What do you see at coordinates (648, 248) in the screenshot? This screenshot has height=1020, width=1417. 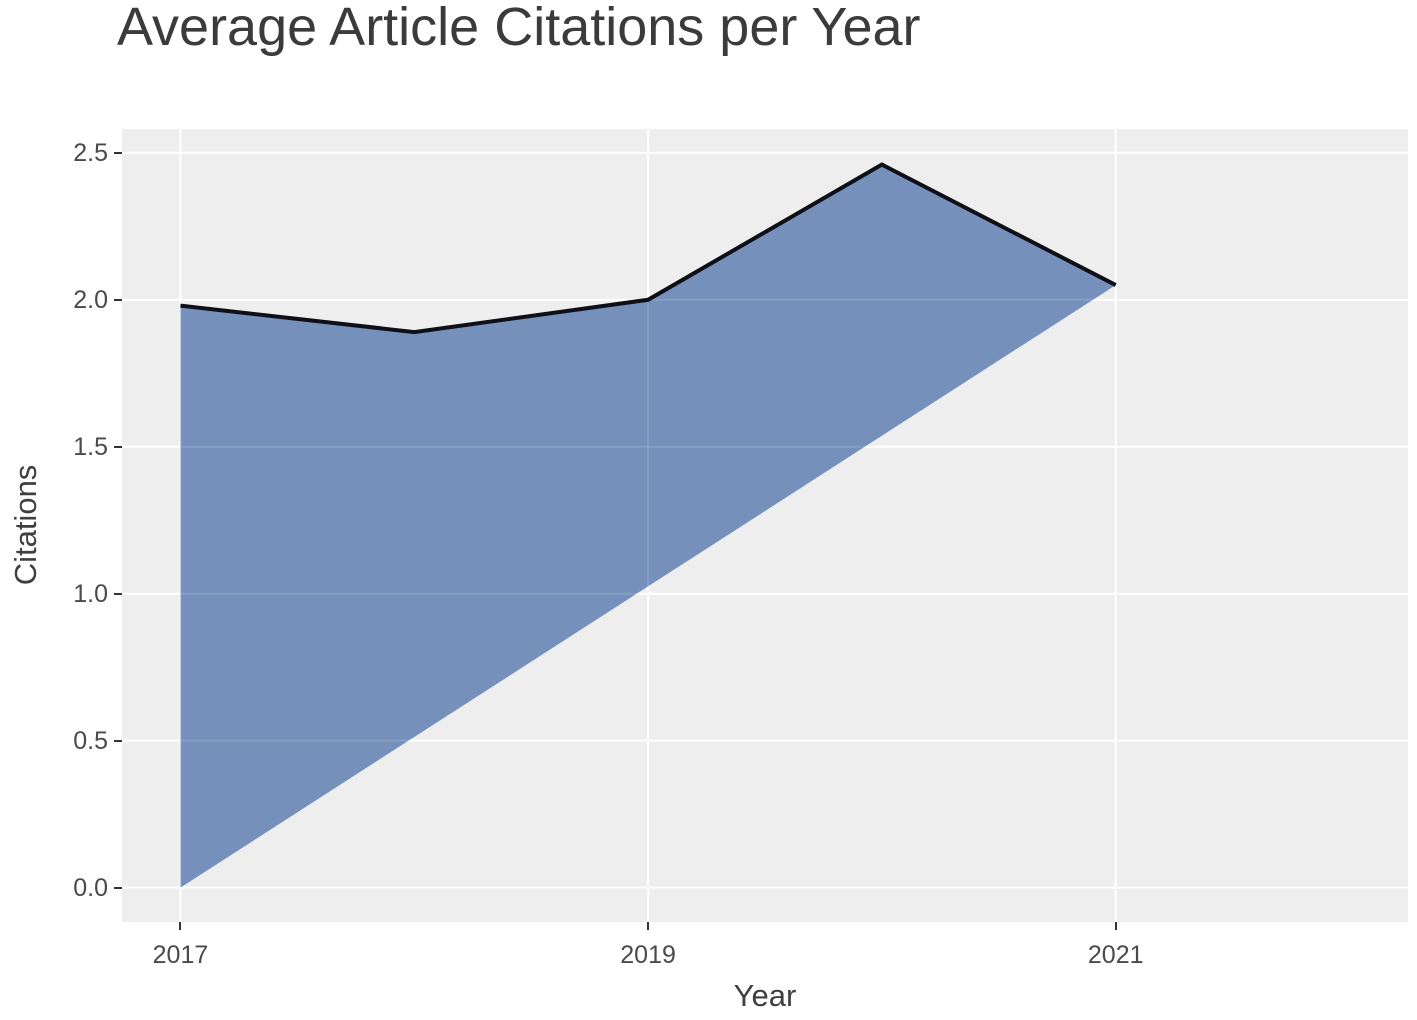 I see `trend-line` at bounding box center [648, 248].